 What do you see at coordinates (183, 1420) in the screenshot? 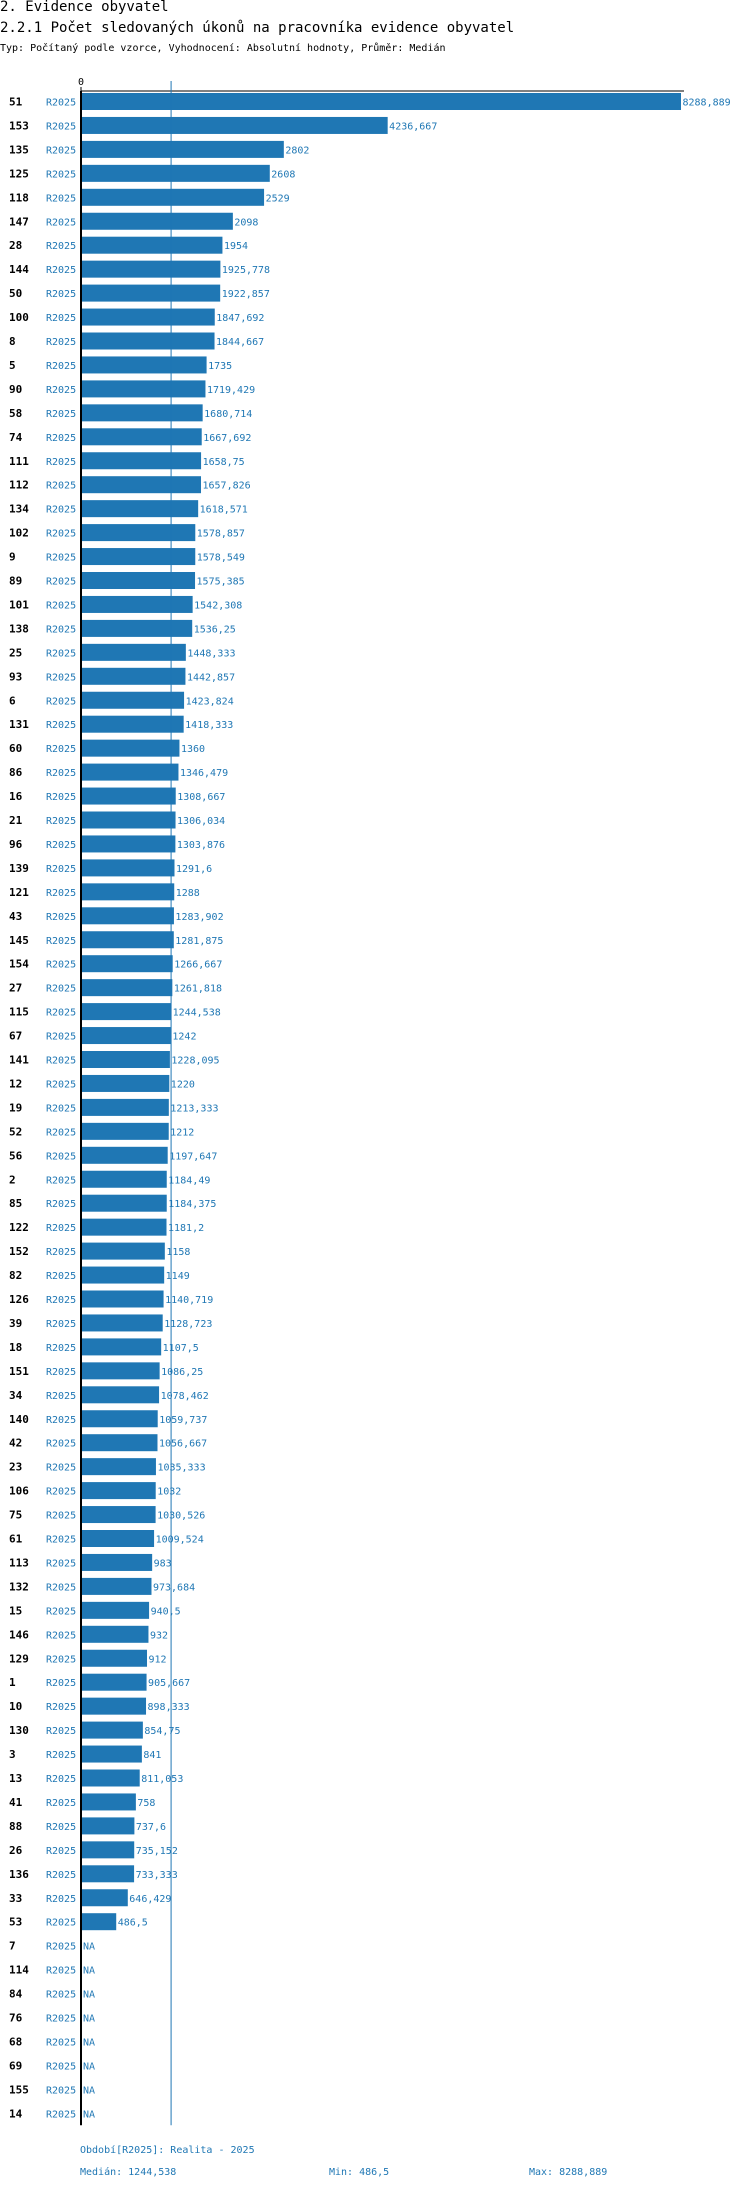
I see `value-label: 1059,737` at bounding box center [183, 1420].